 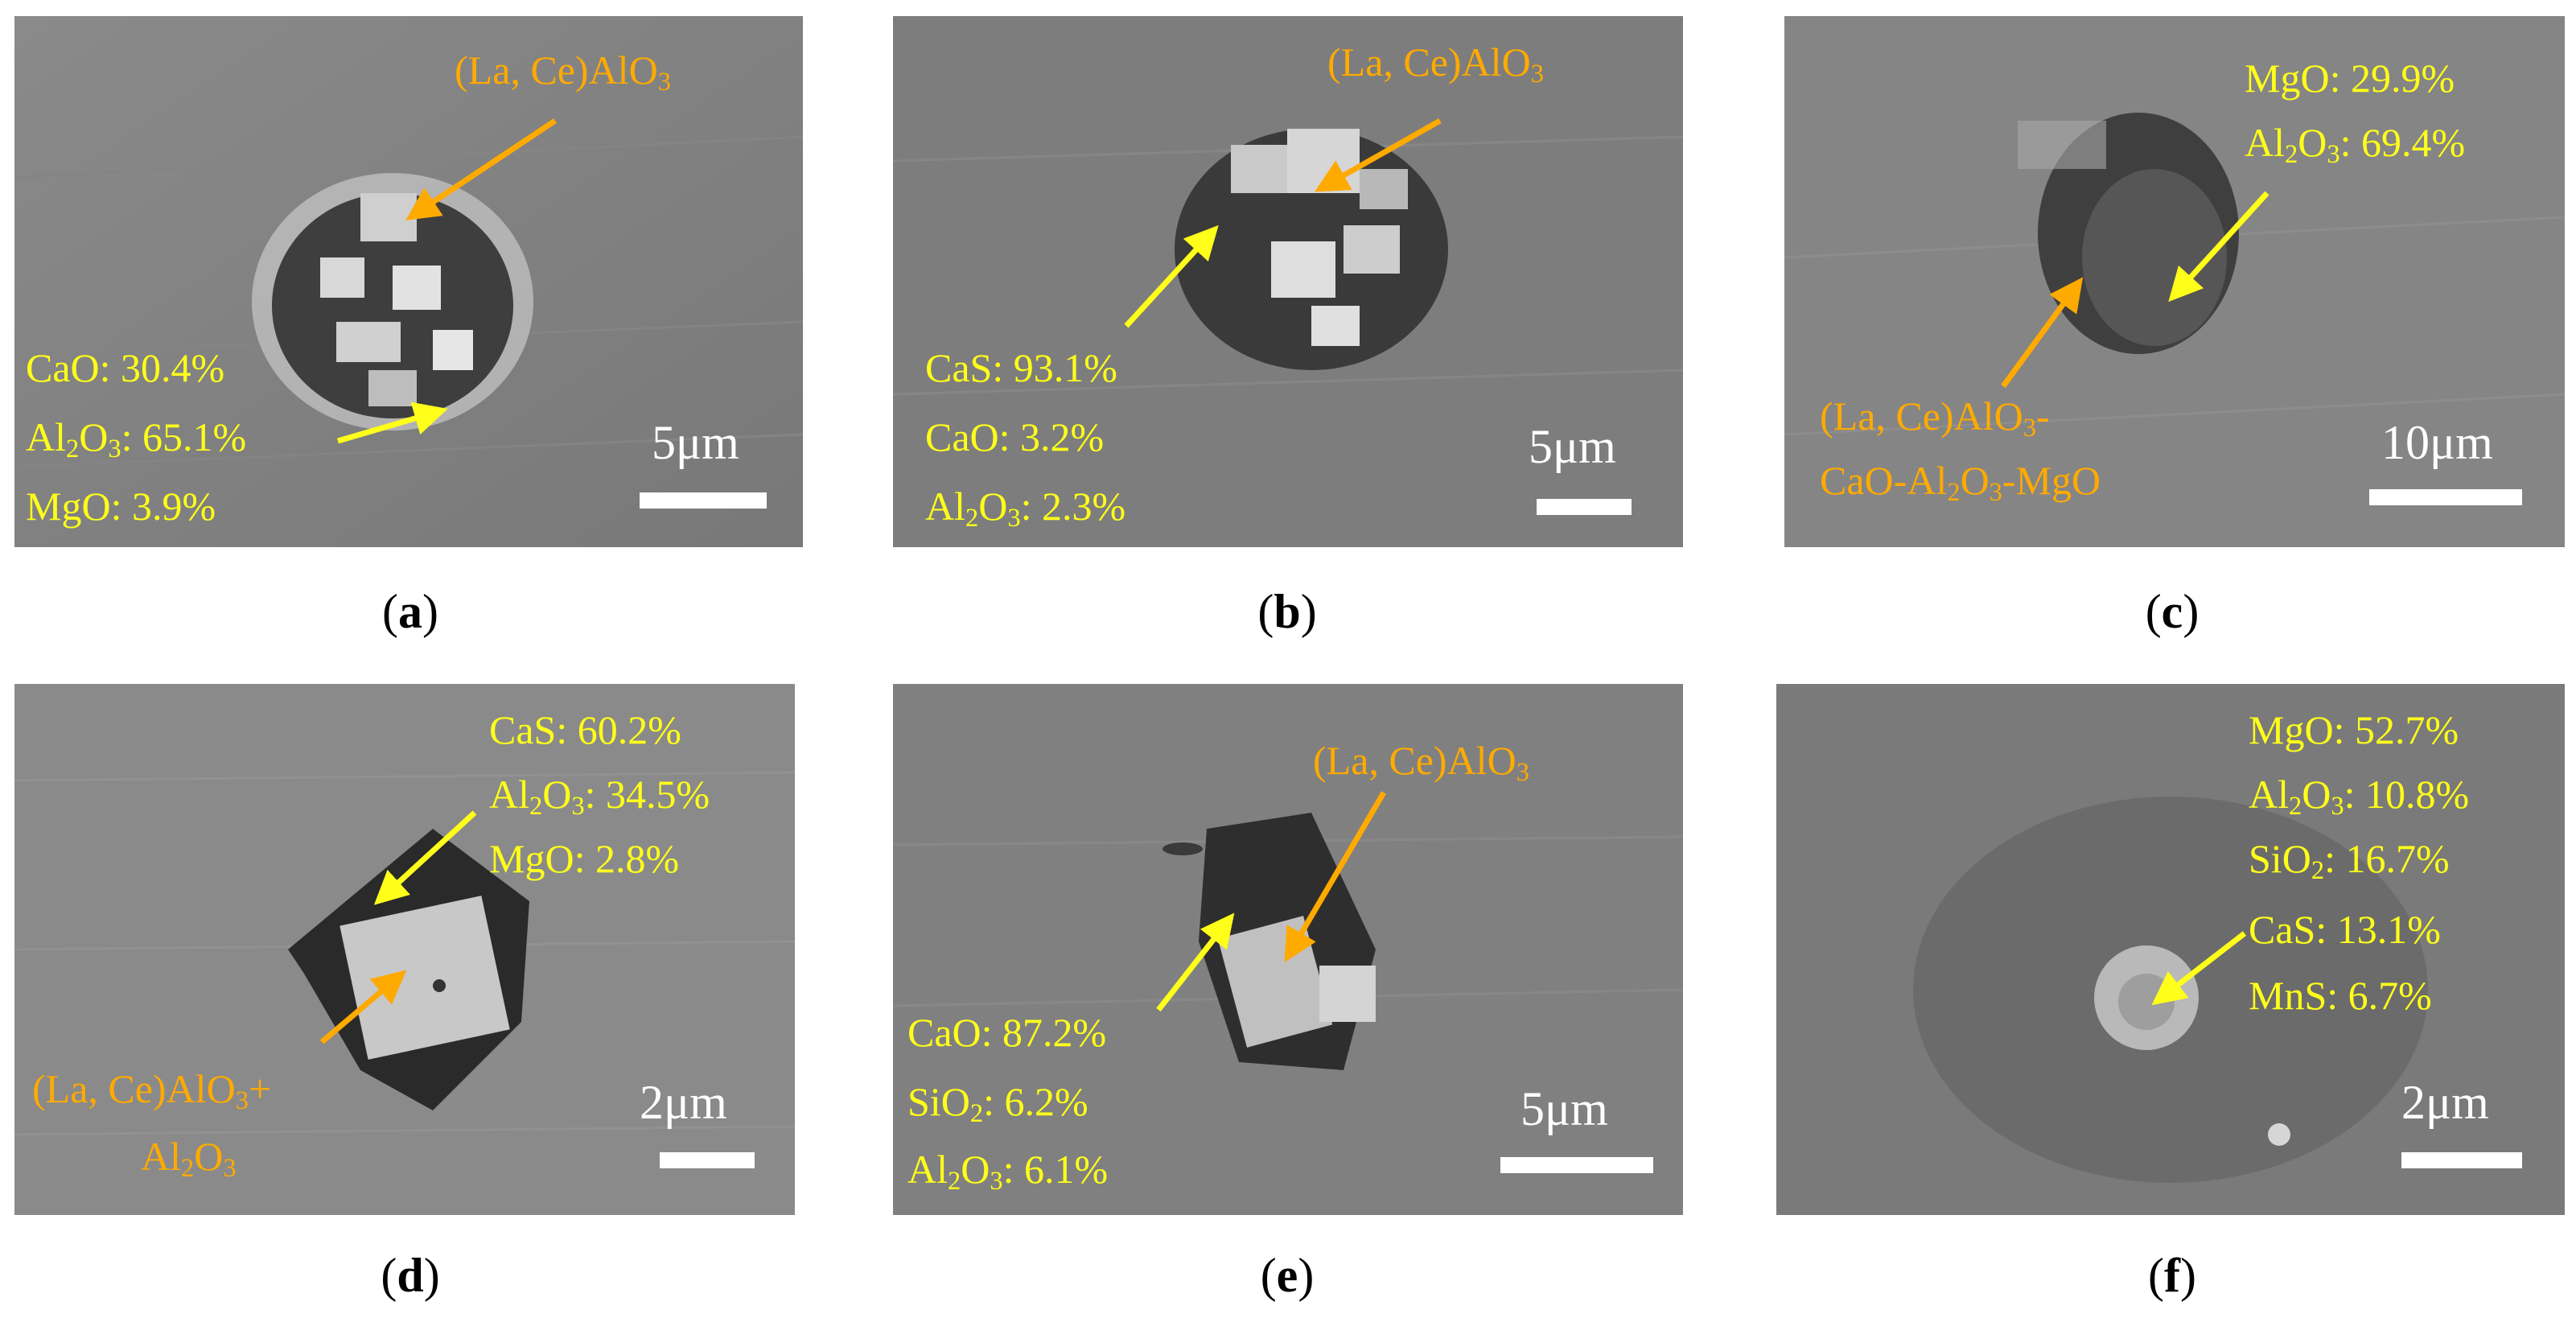 I want to click on scale-label-b: 5μm, so click(x=1572, y=446).